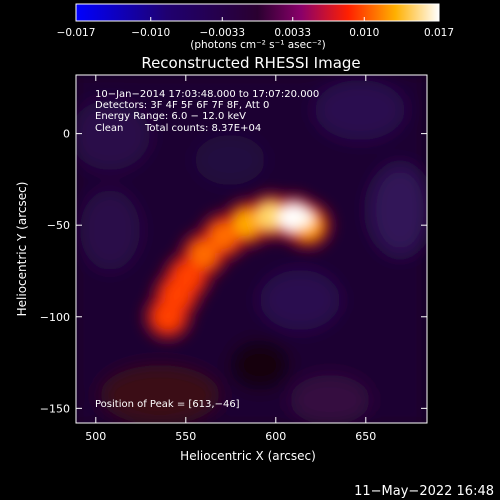 The image size is (500, 500). I want to click on x-tick-label: 600, so click(275, 436).